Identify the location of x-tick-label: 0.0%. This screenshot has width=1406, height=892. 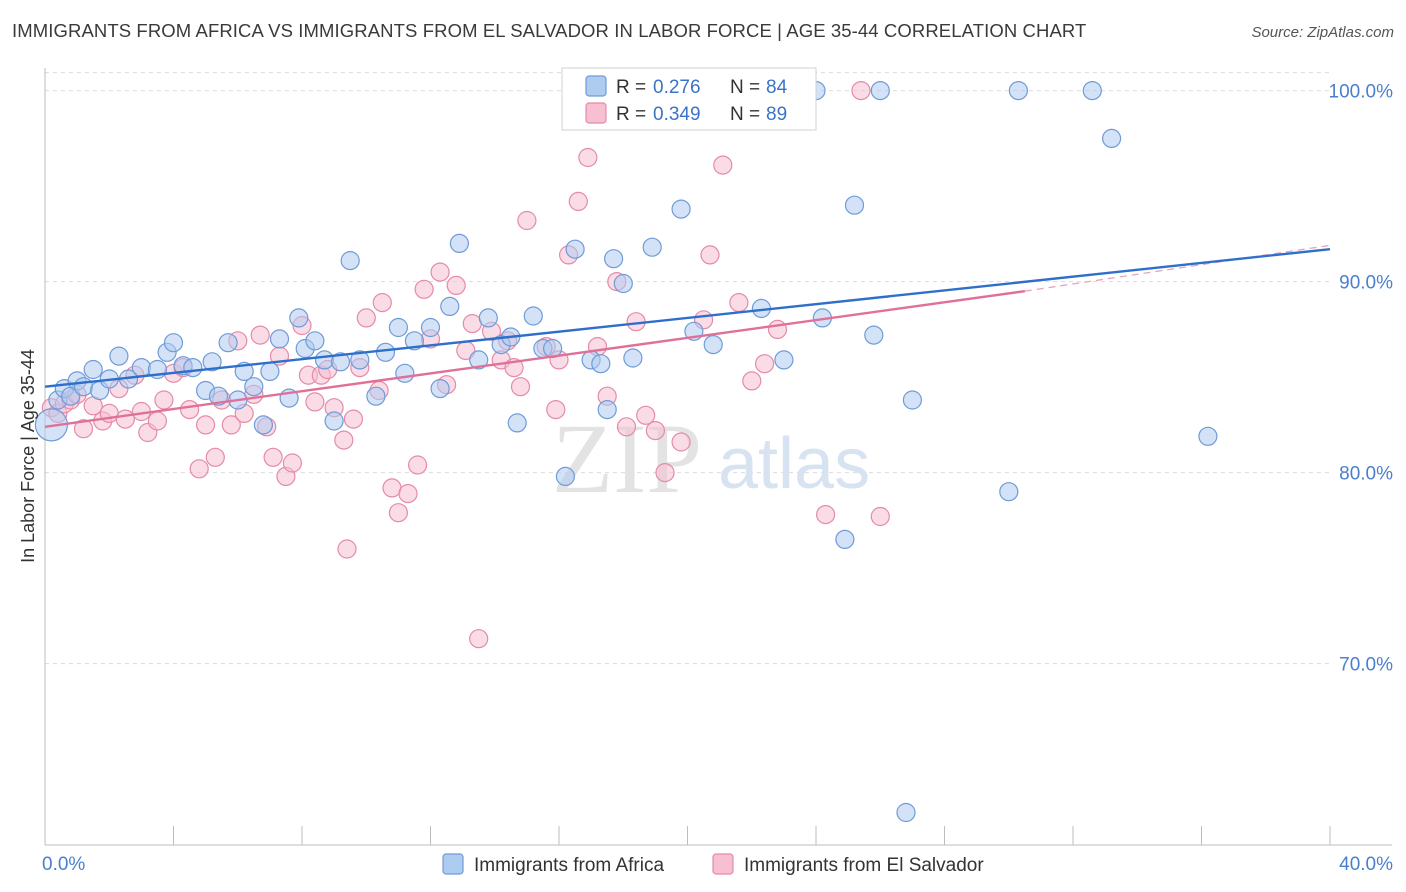
(63, 864).